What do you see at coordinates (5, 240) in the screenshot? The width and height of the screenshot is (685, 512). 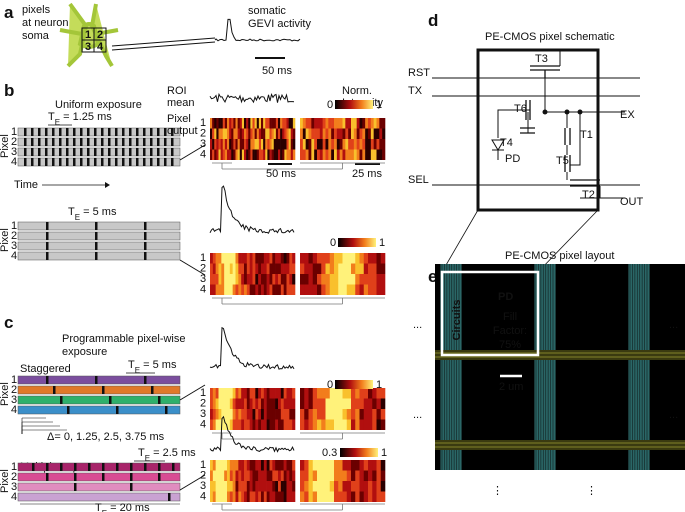 I see `label: Pixel` at bounding box center [5, 240].